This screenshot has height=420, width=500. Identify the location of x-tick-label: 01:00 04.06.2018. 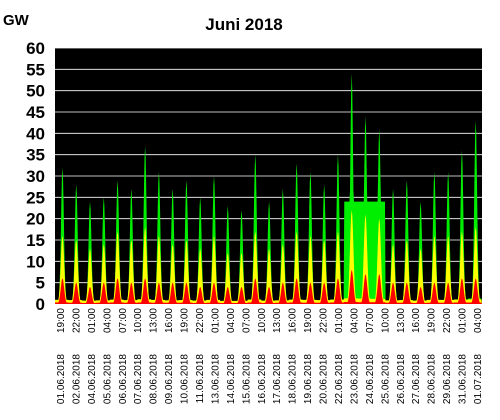
(92, 356).